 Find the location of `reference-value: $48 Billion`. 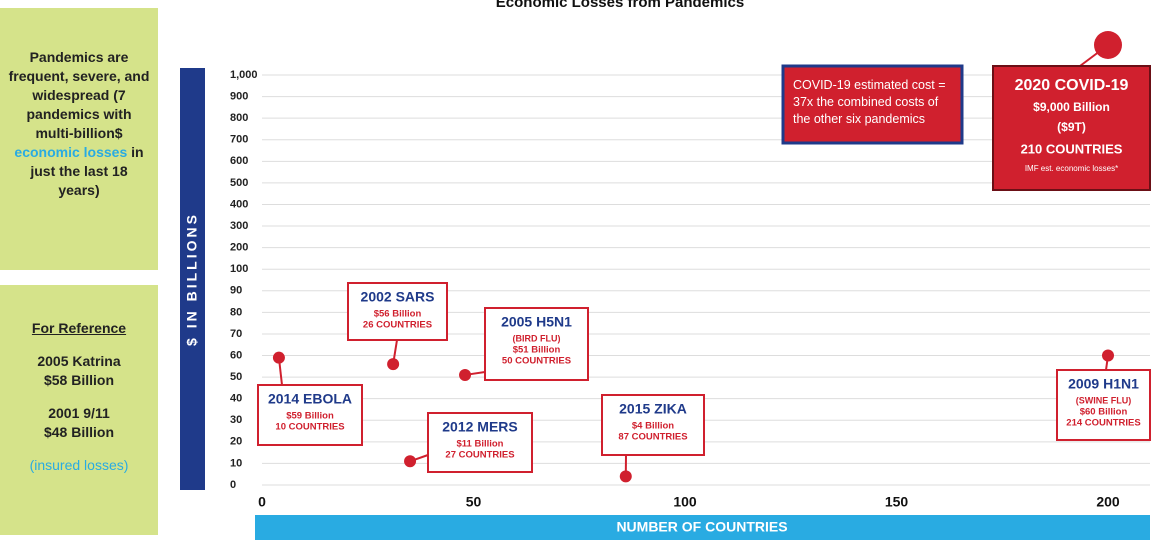

reference-value: $48 Billion is located at coordinates (79, 432).